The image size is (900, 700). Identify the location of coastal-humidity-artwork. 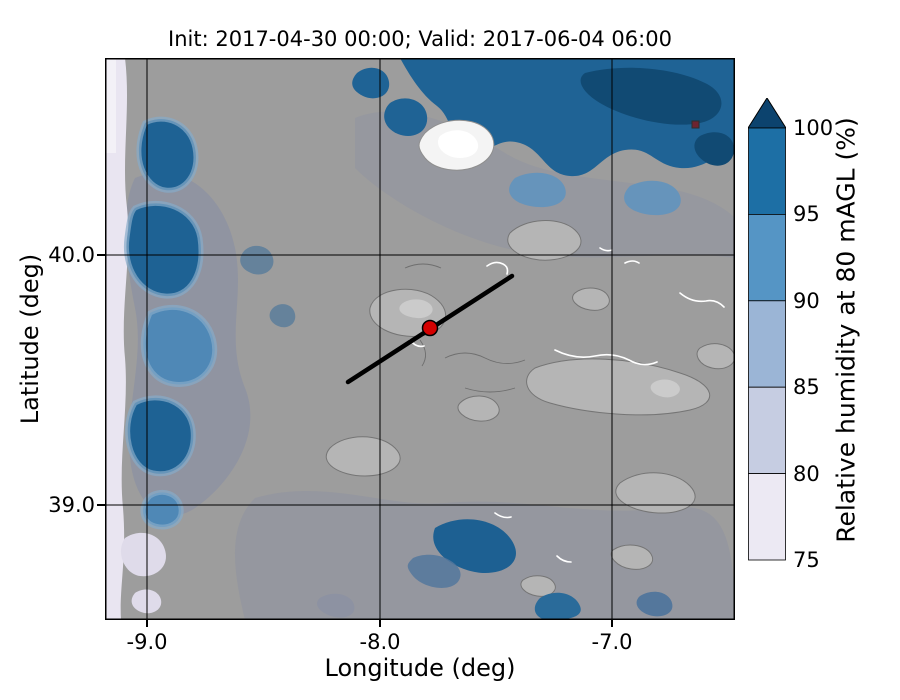
(170, 323).